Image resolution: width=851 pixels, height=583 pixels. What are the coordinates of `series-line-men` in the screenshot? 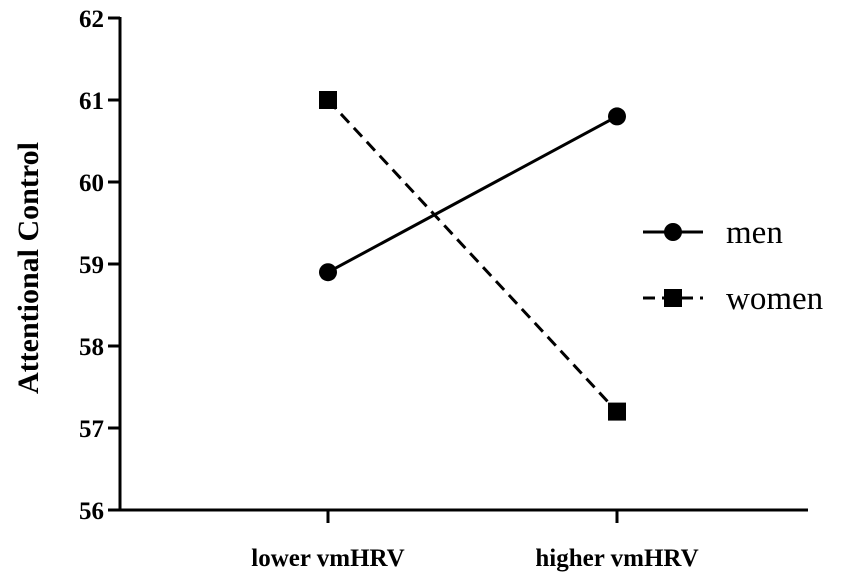 It's located at (472, 194).